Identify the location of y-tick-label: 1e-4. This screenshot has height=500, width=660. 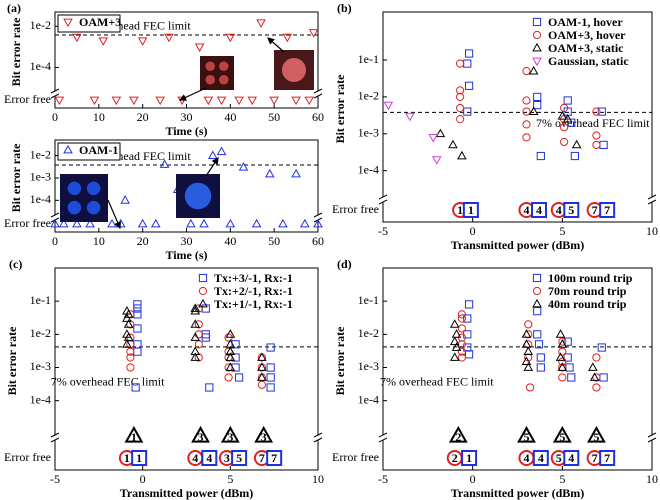
(368, 399).